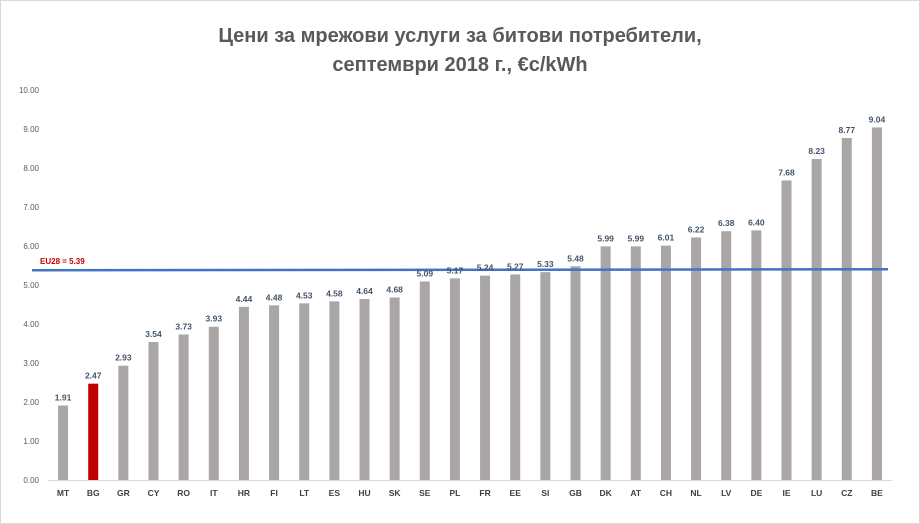 The height and width of the screenshot is (524, 920). I want to click on y-tick-label: 8.00, so click(31, 168).